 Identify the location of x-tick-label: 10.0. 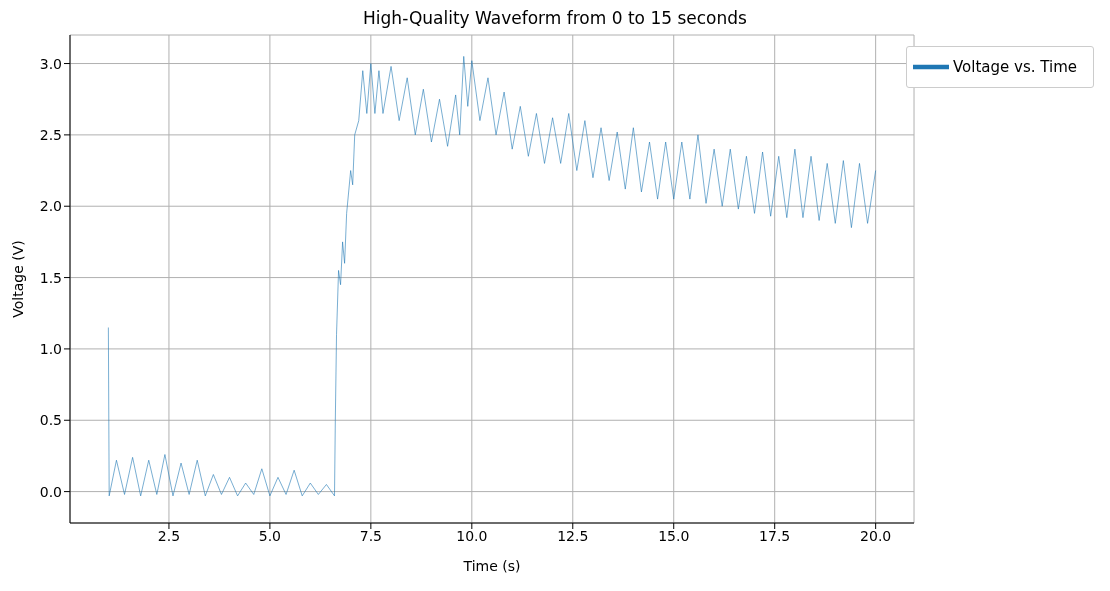
(472, 535).